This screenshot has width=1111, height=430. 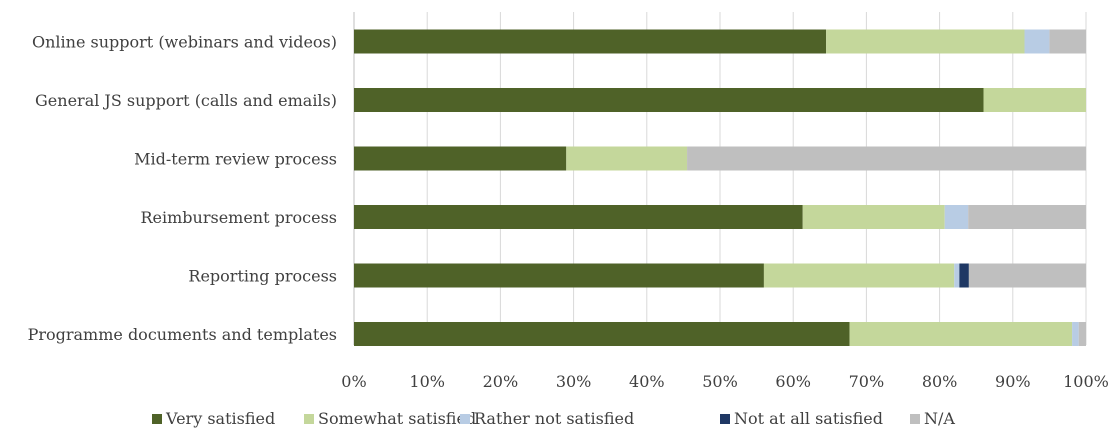 I want to click on legend-item: Not at all satisfied, so click(x=801, y=418).